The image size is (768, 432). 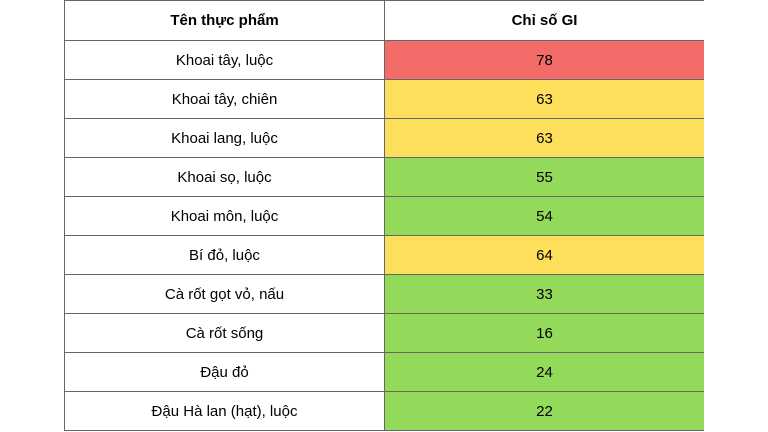 What do you see at coordinates (224, 60) in the screenshot?
I see `food-name-cell: Khoai tây, luộc` at bounding box center [224, 60].